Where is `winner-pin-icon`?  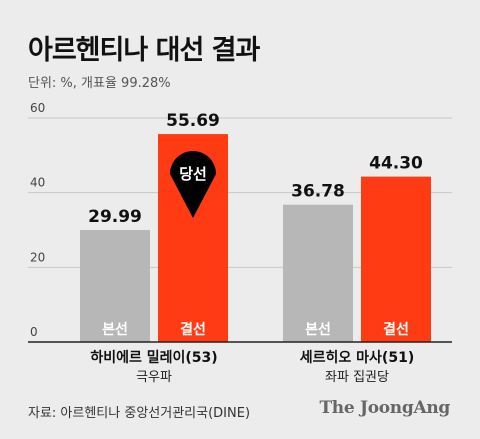
winner-pin-icon is located at coordinates (193, 184).